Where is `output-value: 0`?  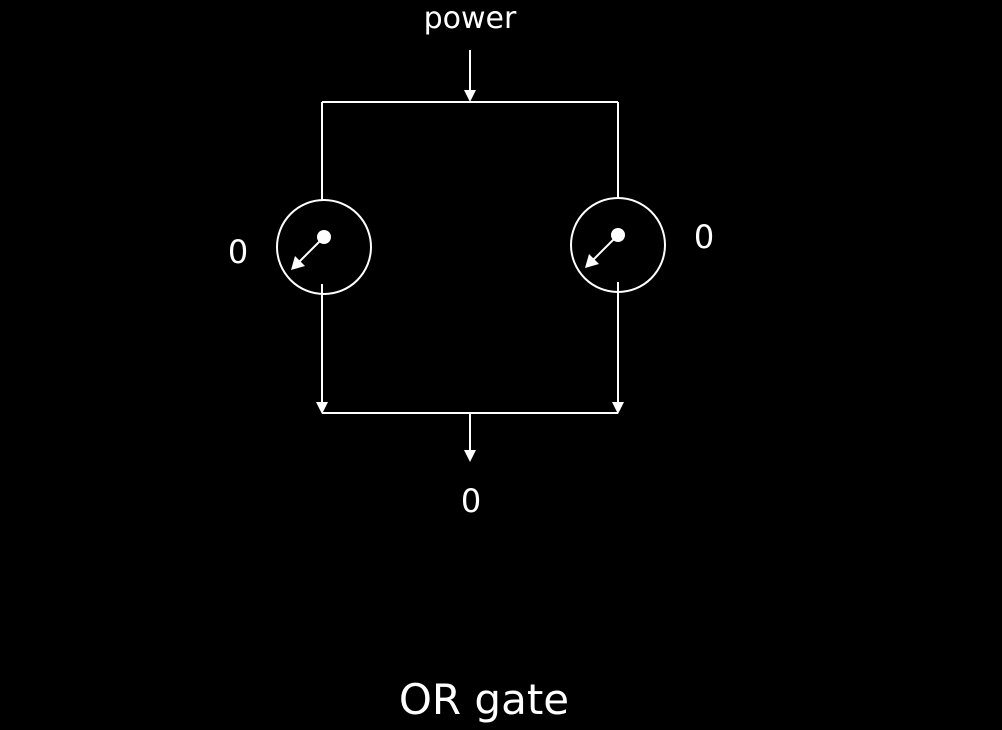
output-value: 0 is located at coordinates (471, 501).